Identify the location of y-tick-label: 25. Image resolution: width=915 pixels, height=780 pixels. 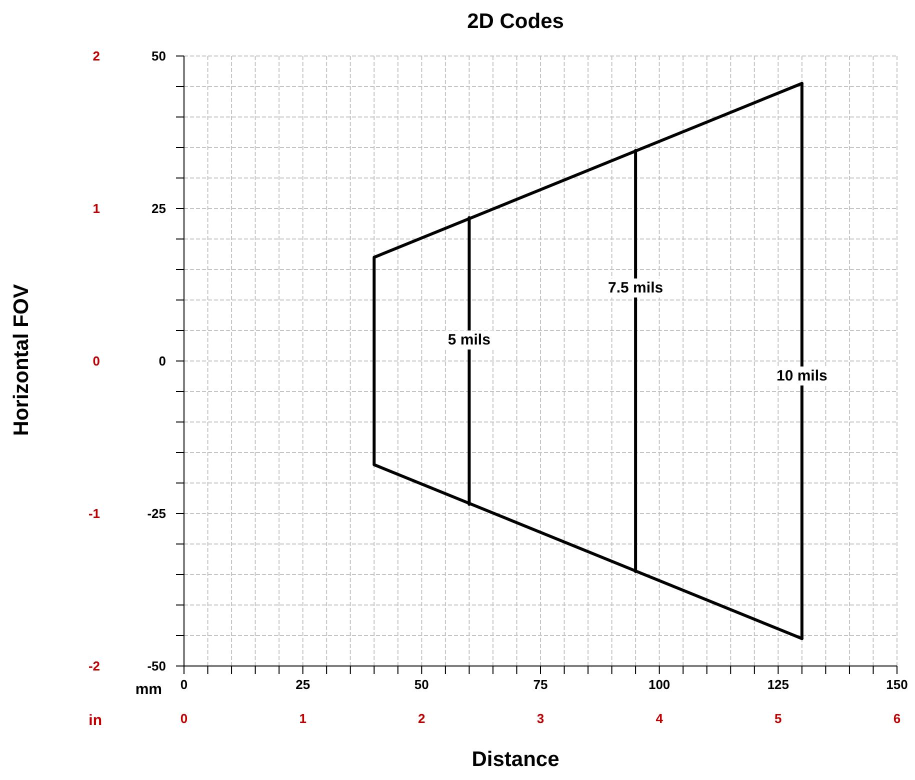
(159, 208).